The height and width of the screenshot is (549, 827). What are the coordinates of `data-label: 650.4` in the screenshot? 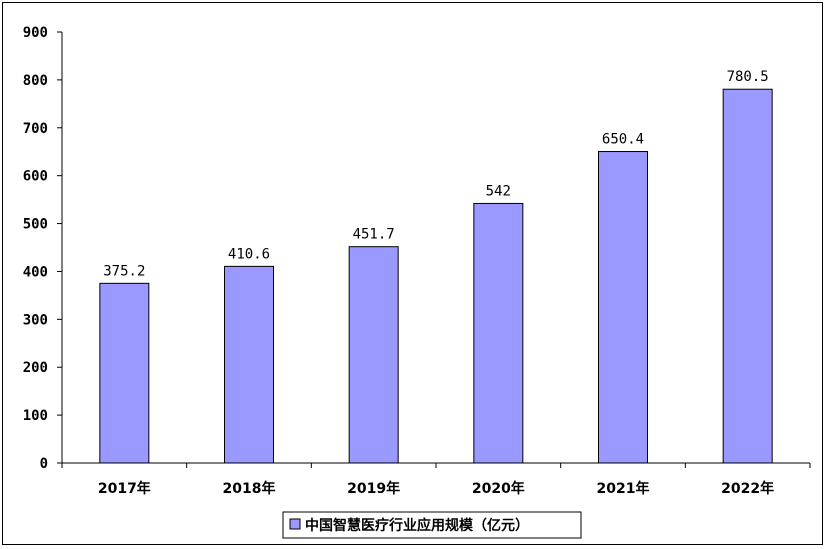 It's located at (623, 140).